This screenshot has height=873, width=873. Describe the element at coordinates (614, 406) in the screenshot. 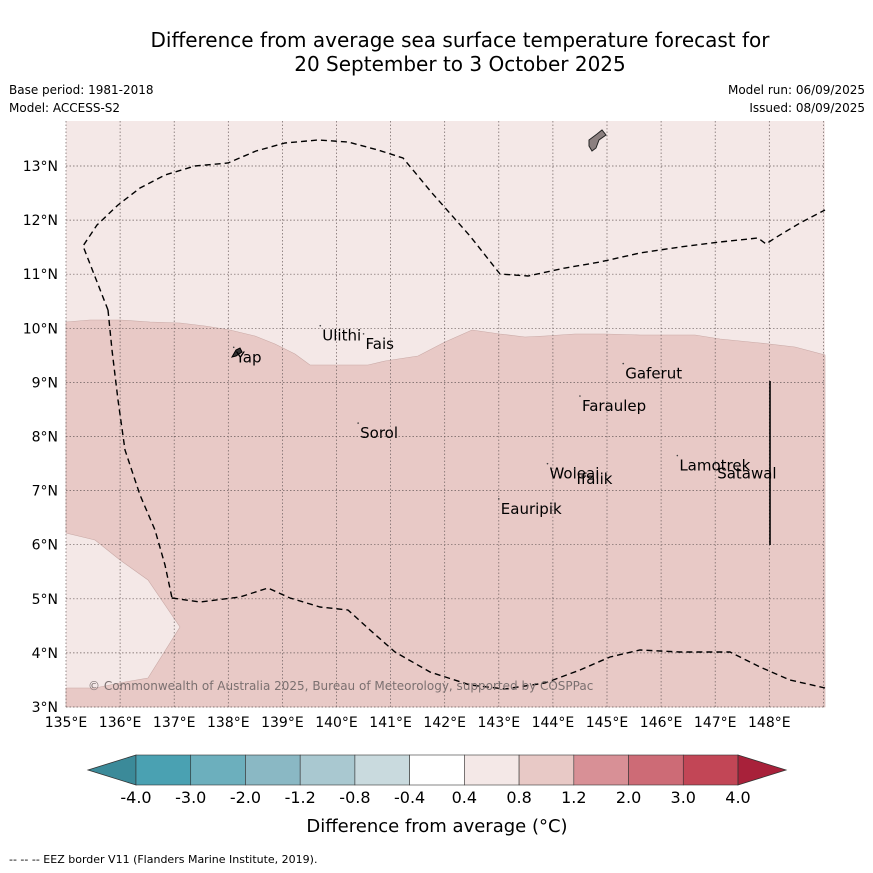

I see `place-label: Faraulep` at that location.